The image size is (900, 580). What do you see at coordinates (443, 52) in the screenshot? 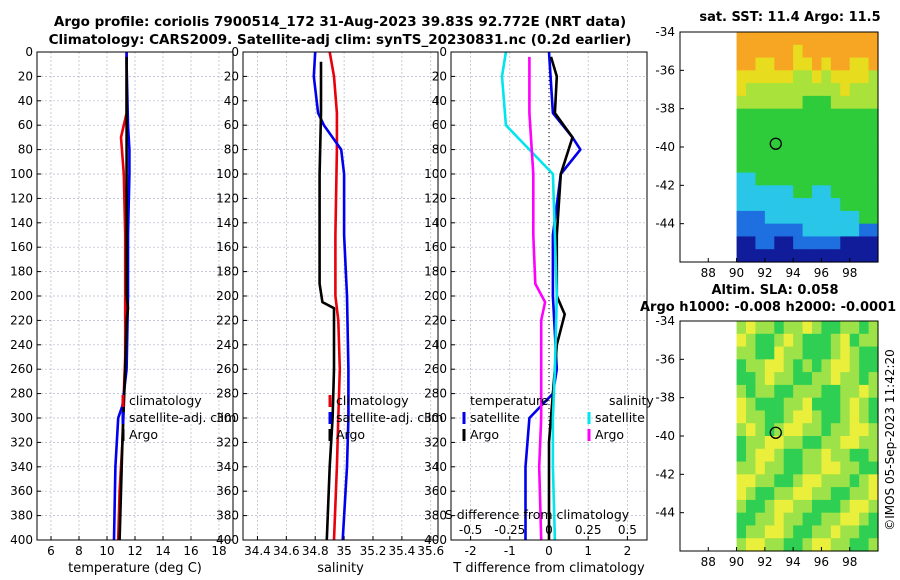
I see `panel-differences-ytick-label: 0` at bounding box center [443, 52].